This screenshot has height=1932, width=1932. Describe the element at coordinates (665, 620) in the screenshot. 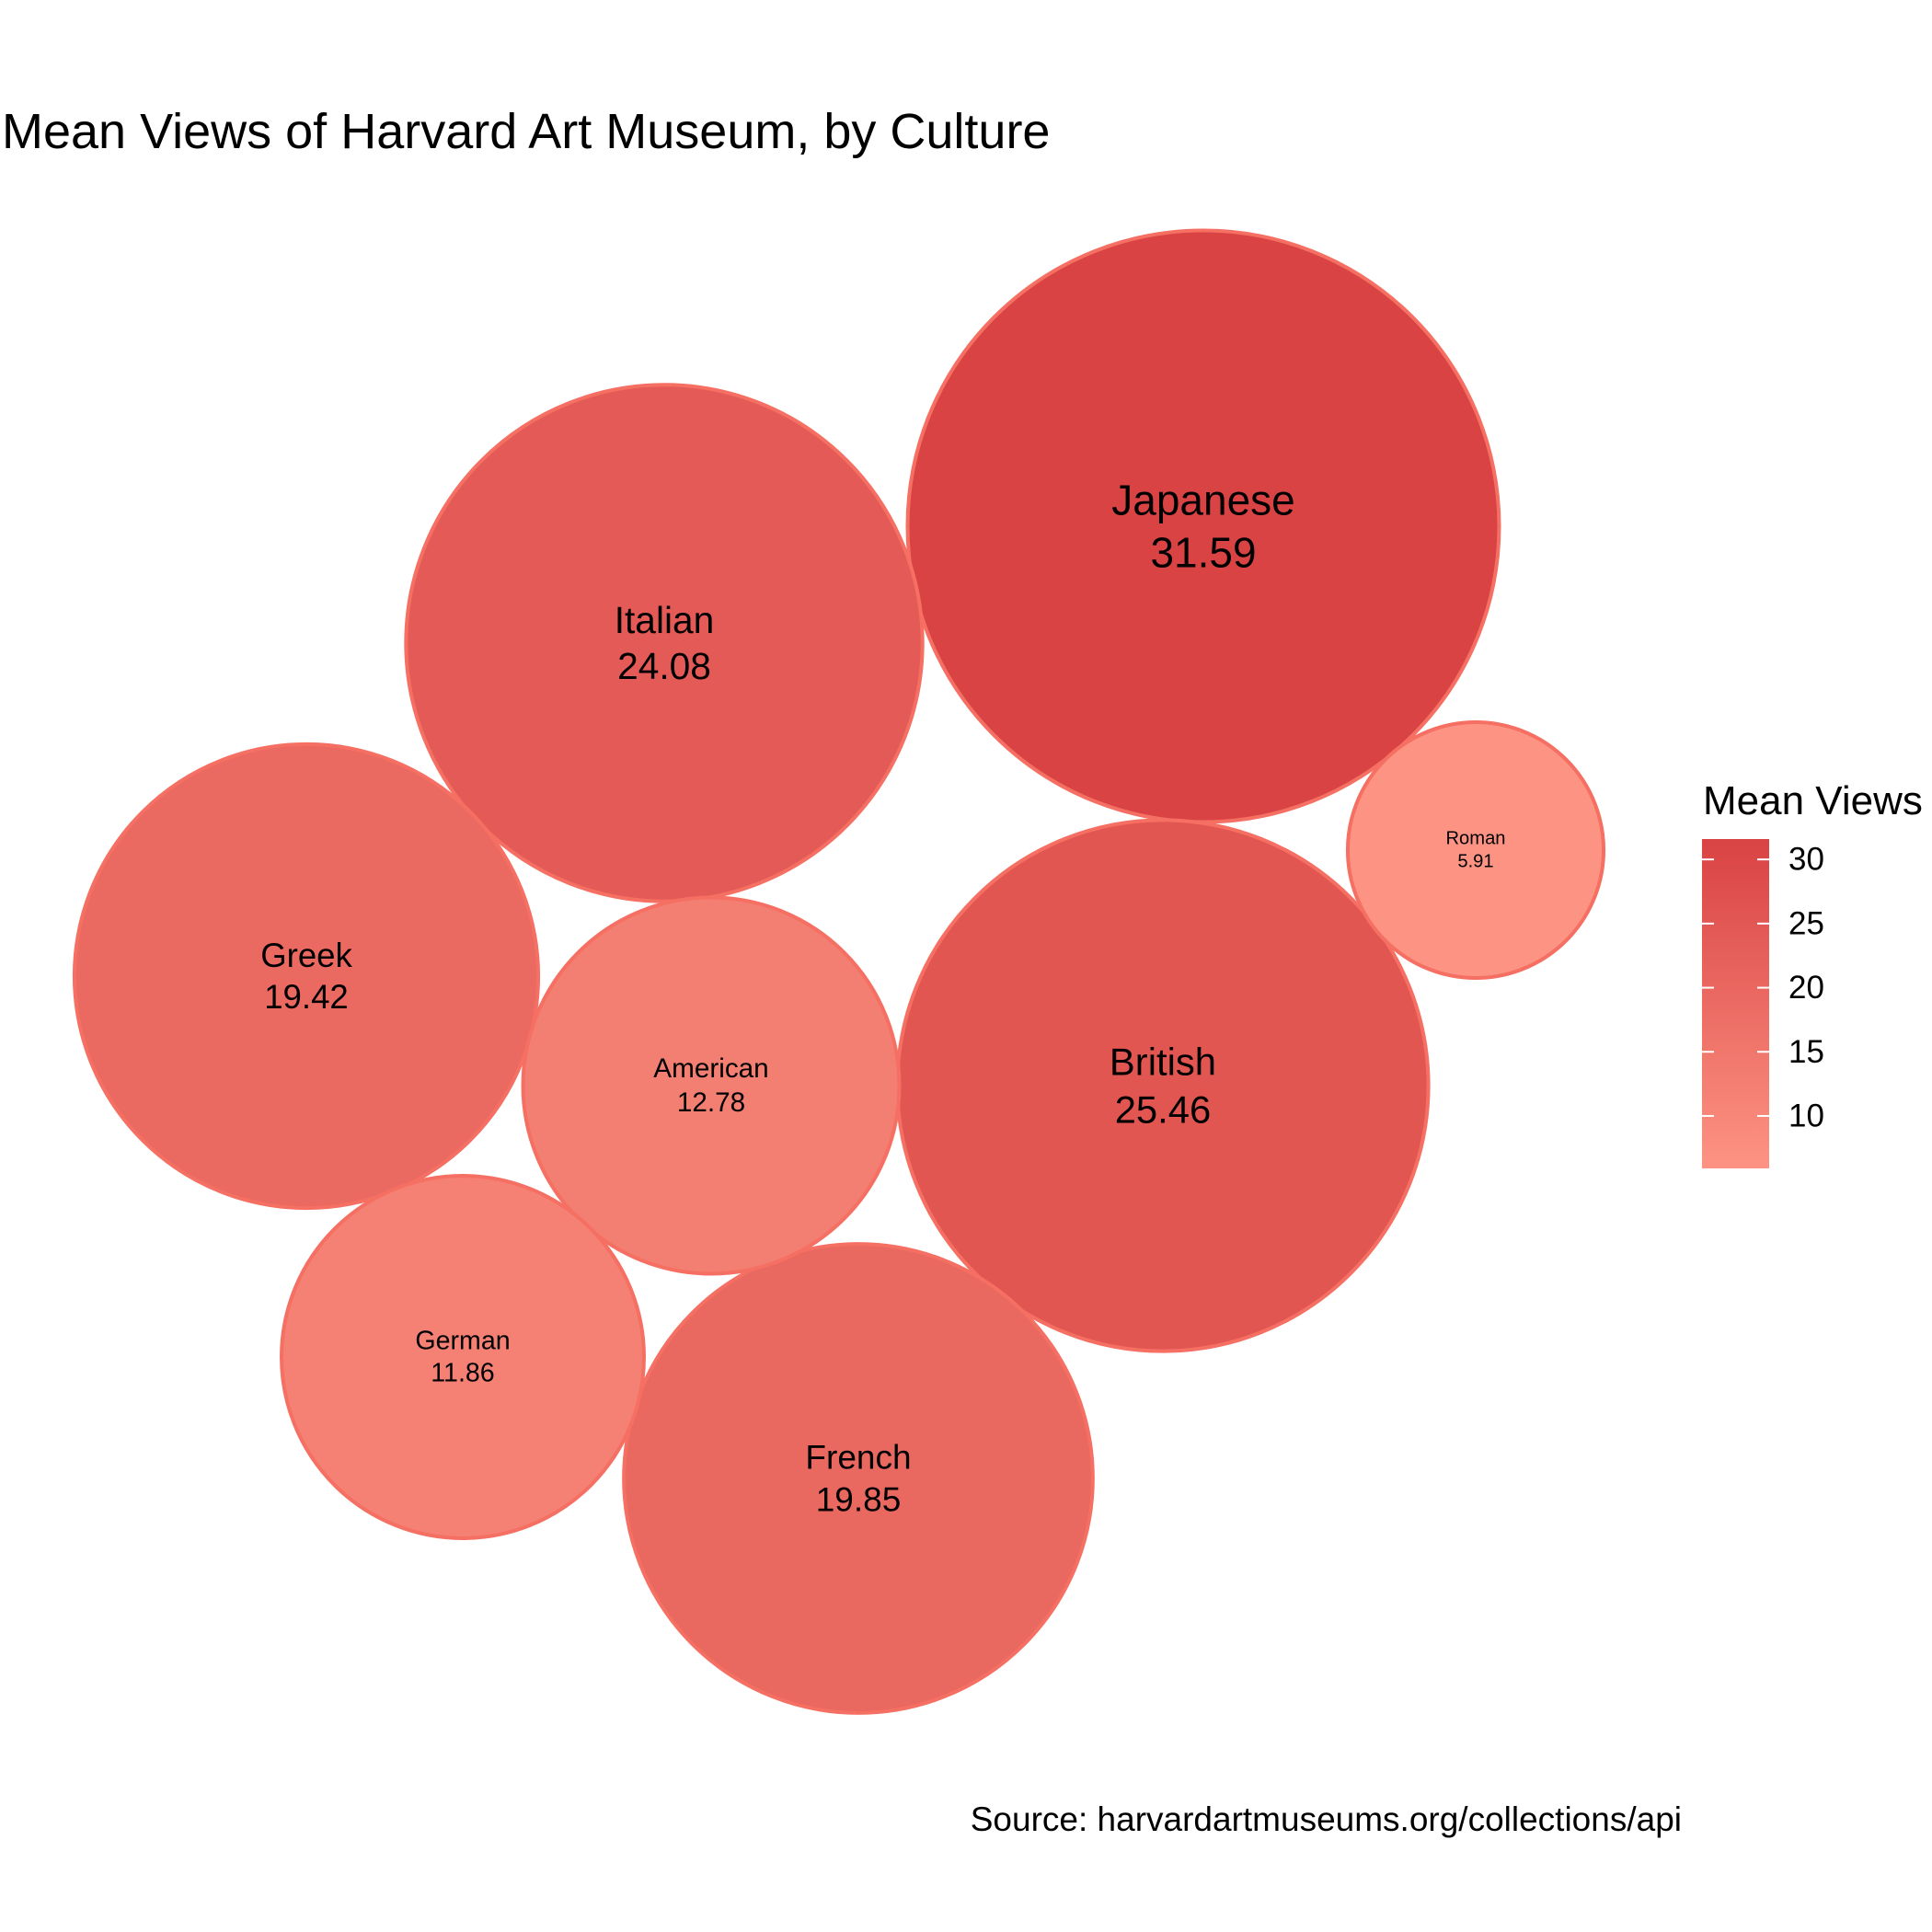

I see `bubble-label-italian: Italian` at that location.